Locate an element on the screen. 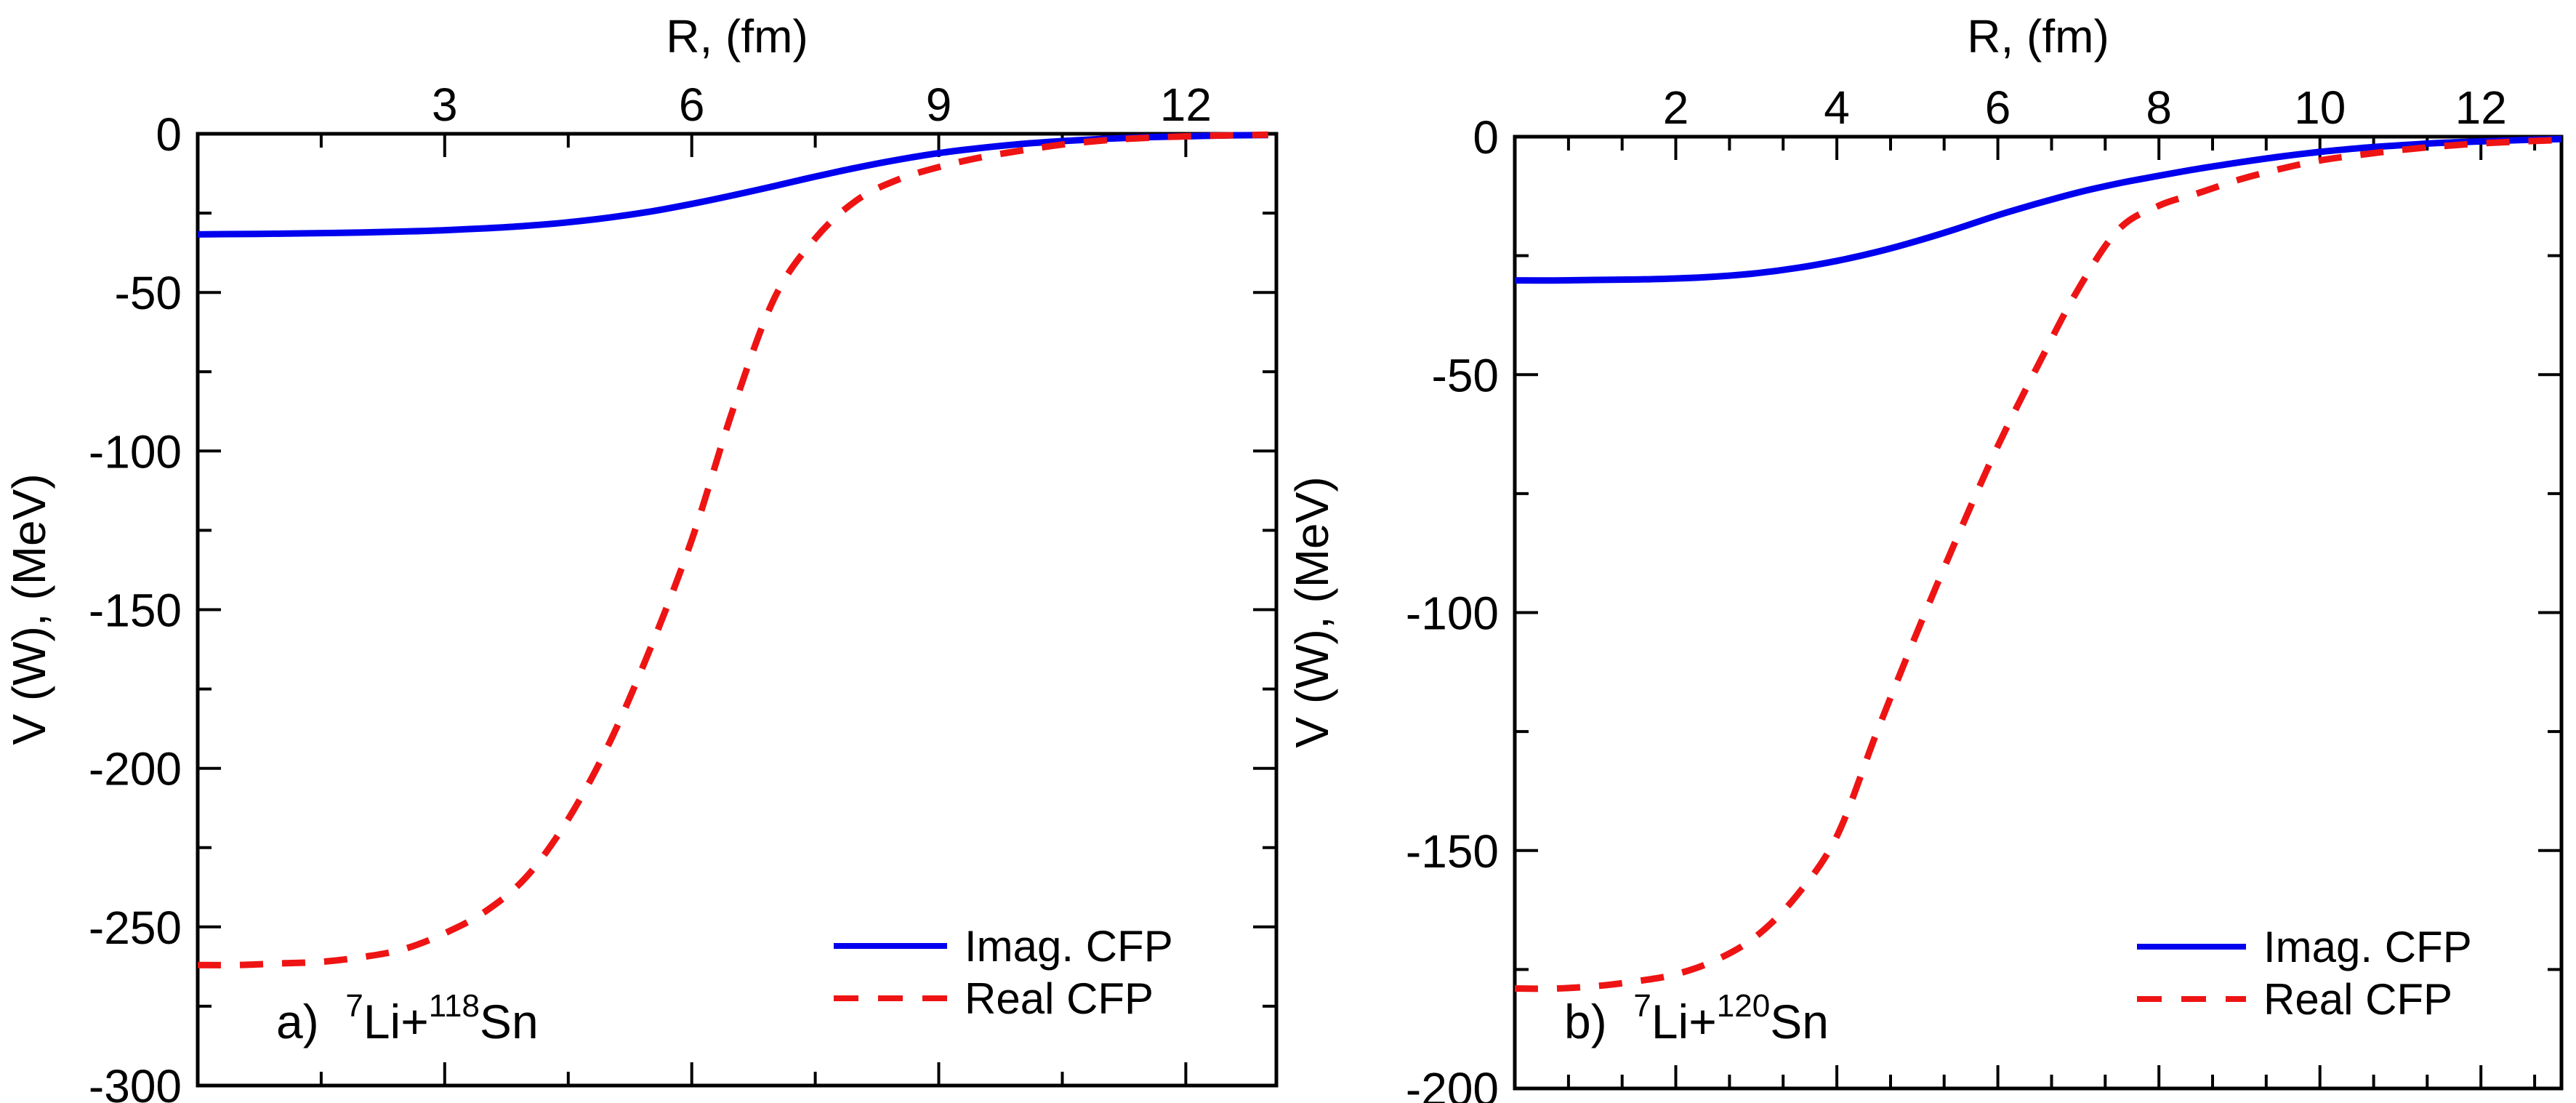 This screenshot has height=1103, width=2576. x-tick-label: 4 is located at coordinates (1837, 107).